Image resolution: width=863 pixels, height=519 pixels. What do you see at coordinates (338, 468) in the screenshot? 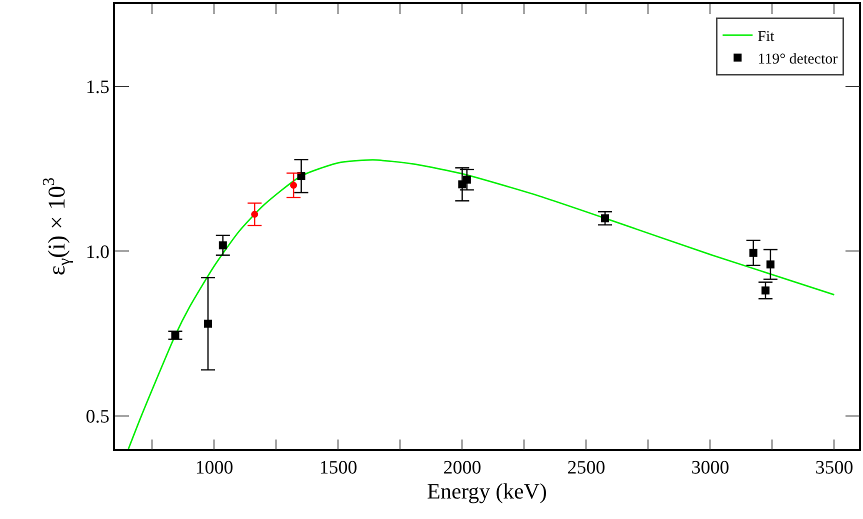
I see `x-tick-label: 1500` at bounding box center [338, 468].